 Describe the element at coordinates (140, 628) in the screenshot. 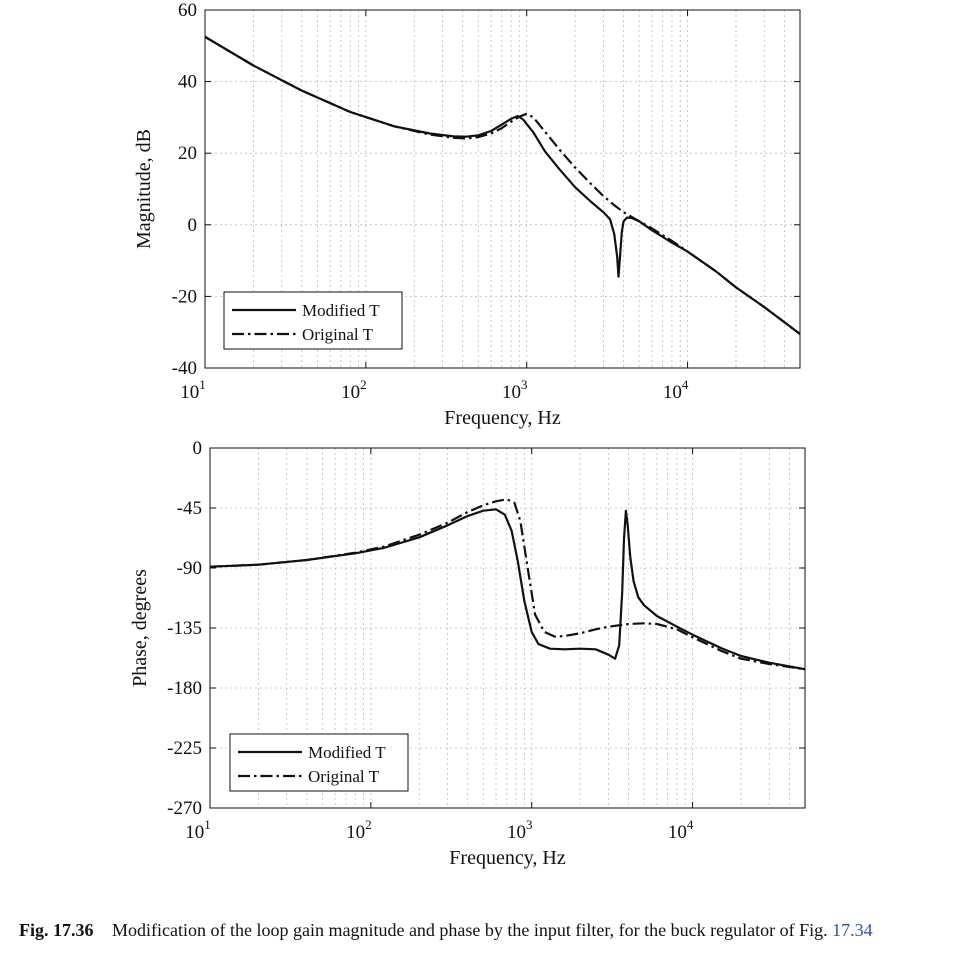

I see `y-axis-label: Phase, degrees` at that location.